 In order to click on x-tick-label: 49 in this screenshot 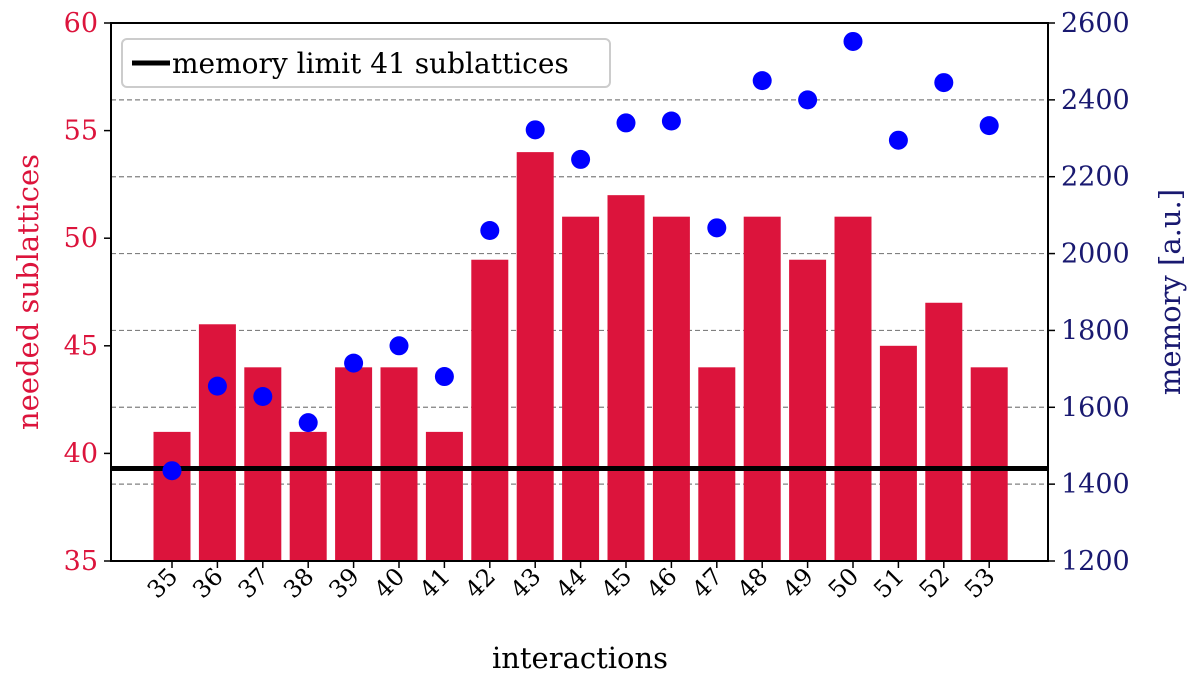, I will do `click(797, 582)`.